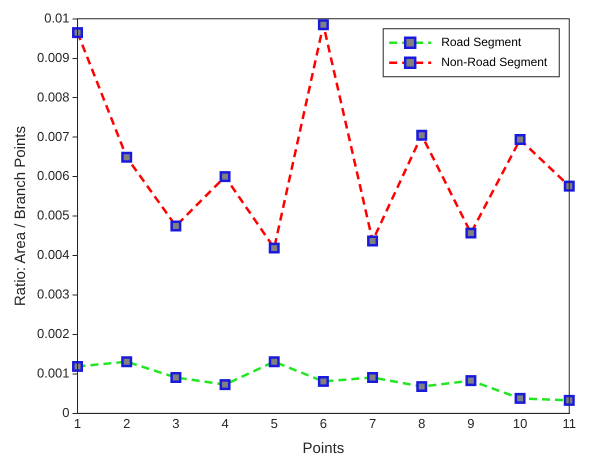  I want to click on x-axis-title: Points, so click(323, 449).